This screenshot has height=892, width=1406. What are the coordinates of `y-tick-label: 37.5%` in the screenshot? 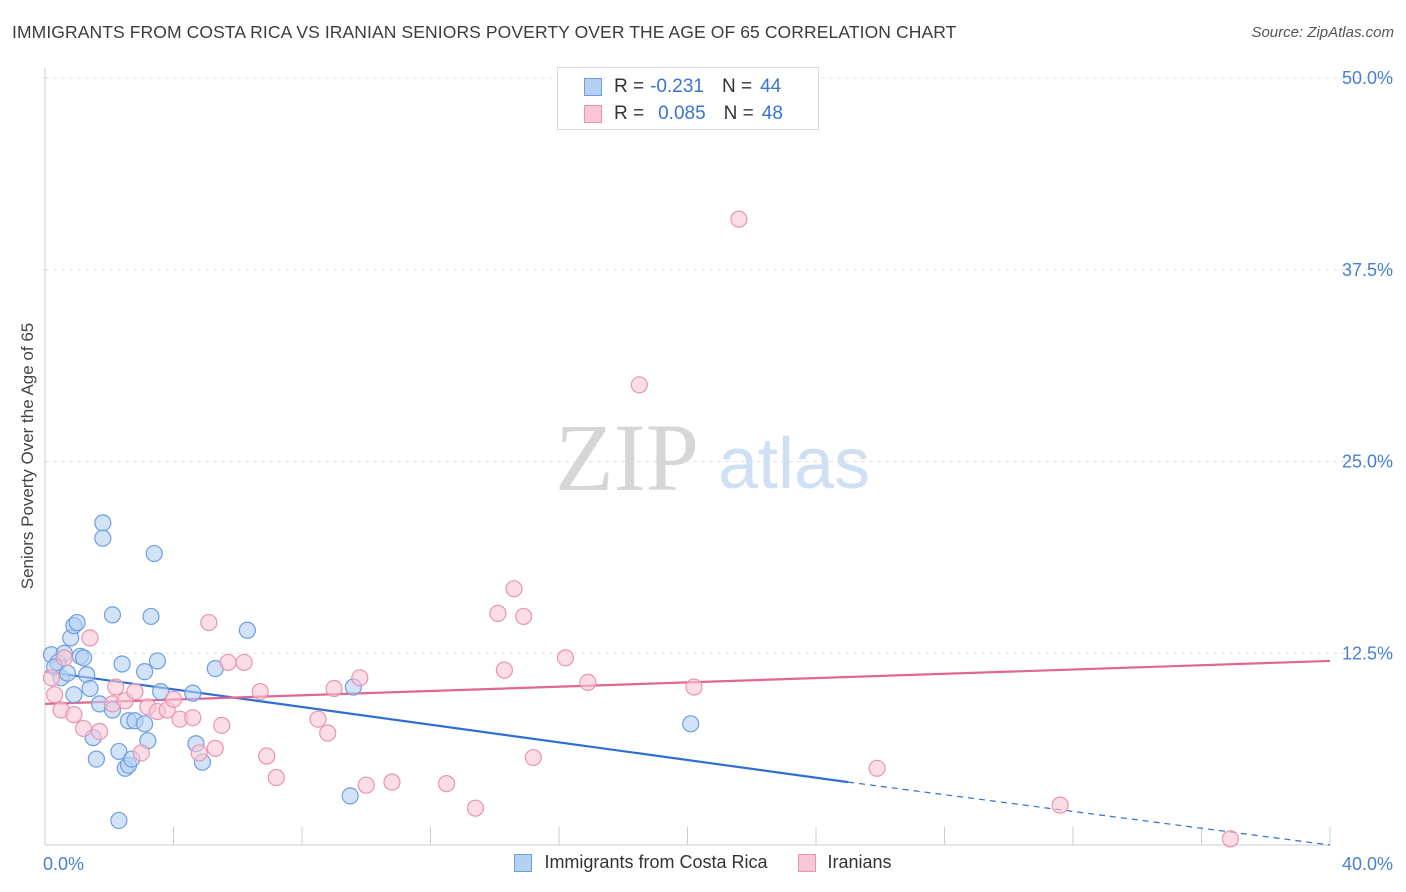 It's located at (1367, 270).